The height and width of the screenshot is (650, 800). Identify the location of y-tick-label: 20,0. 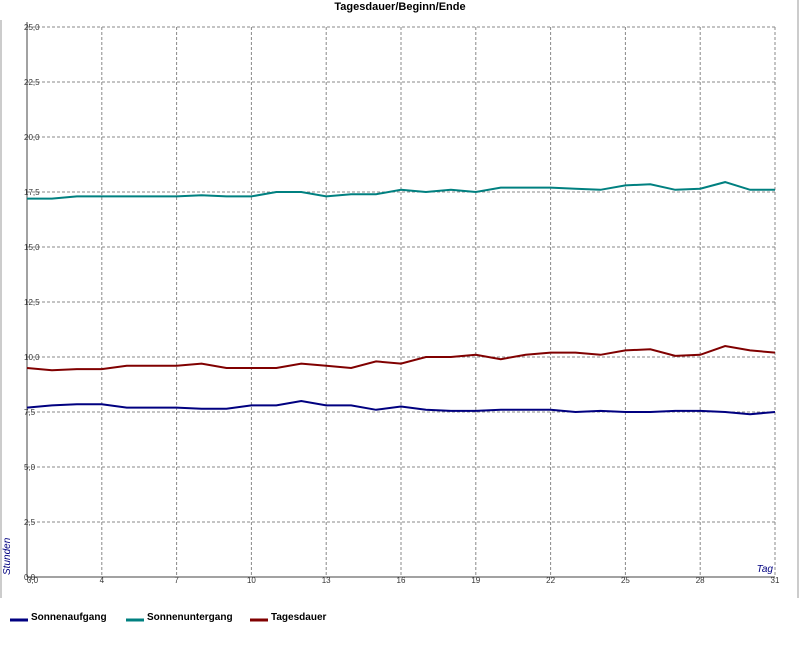
(32, 137).